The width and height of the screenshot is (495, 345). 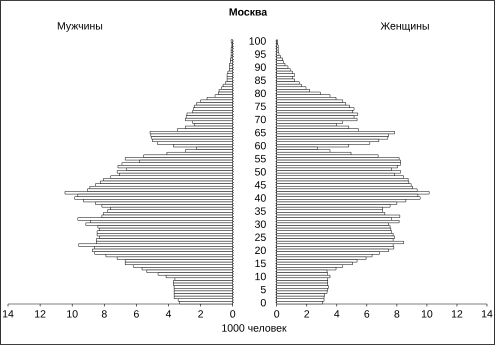 I want to click on y-tick-label: 90, so click(x=260, y=67).